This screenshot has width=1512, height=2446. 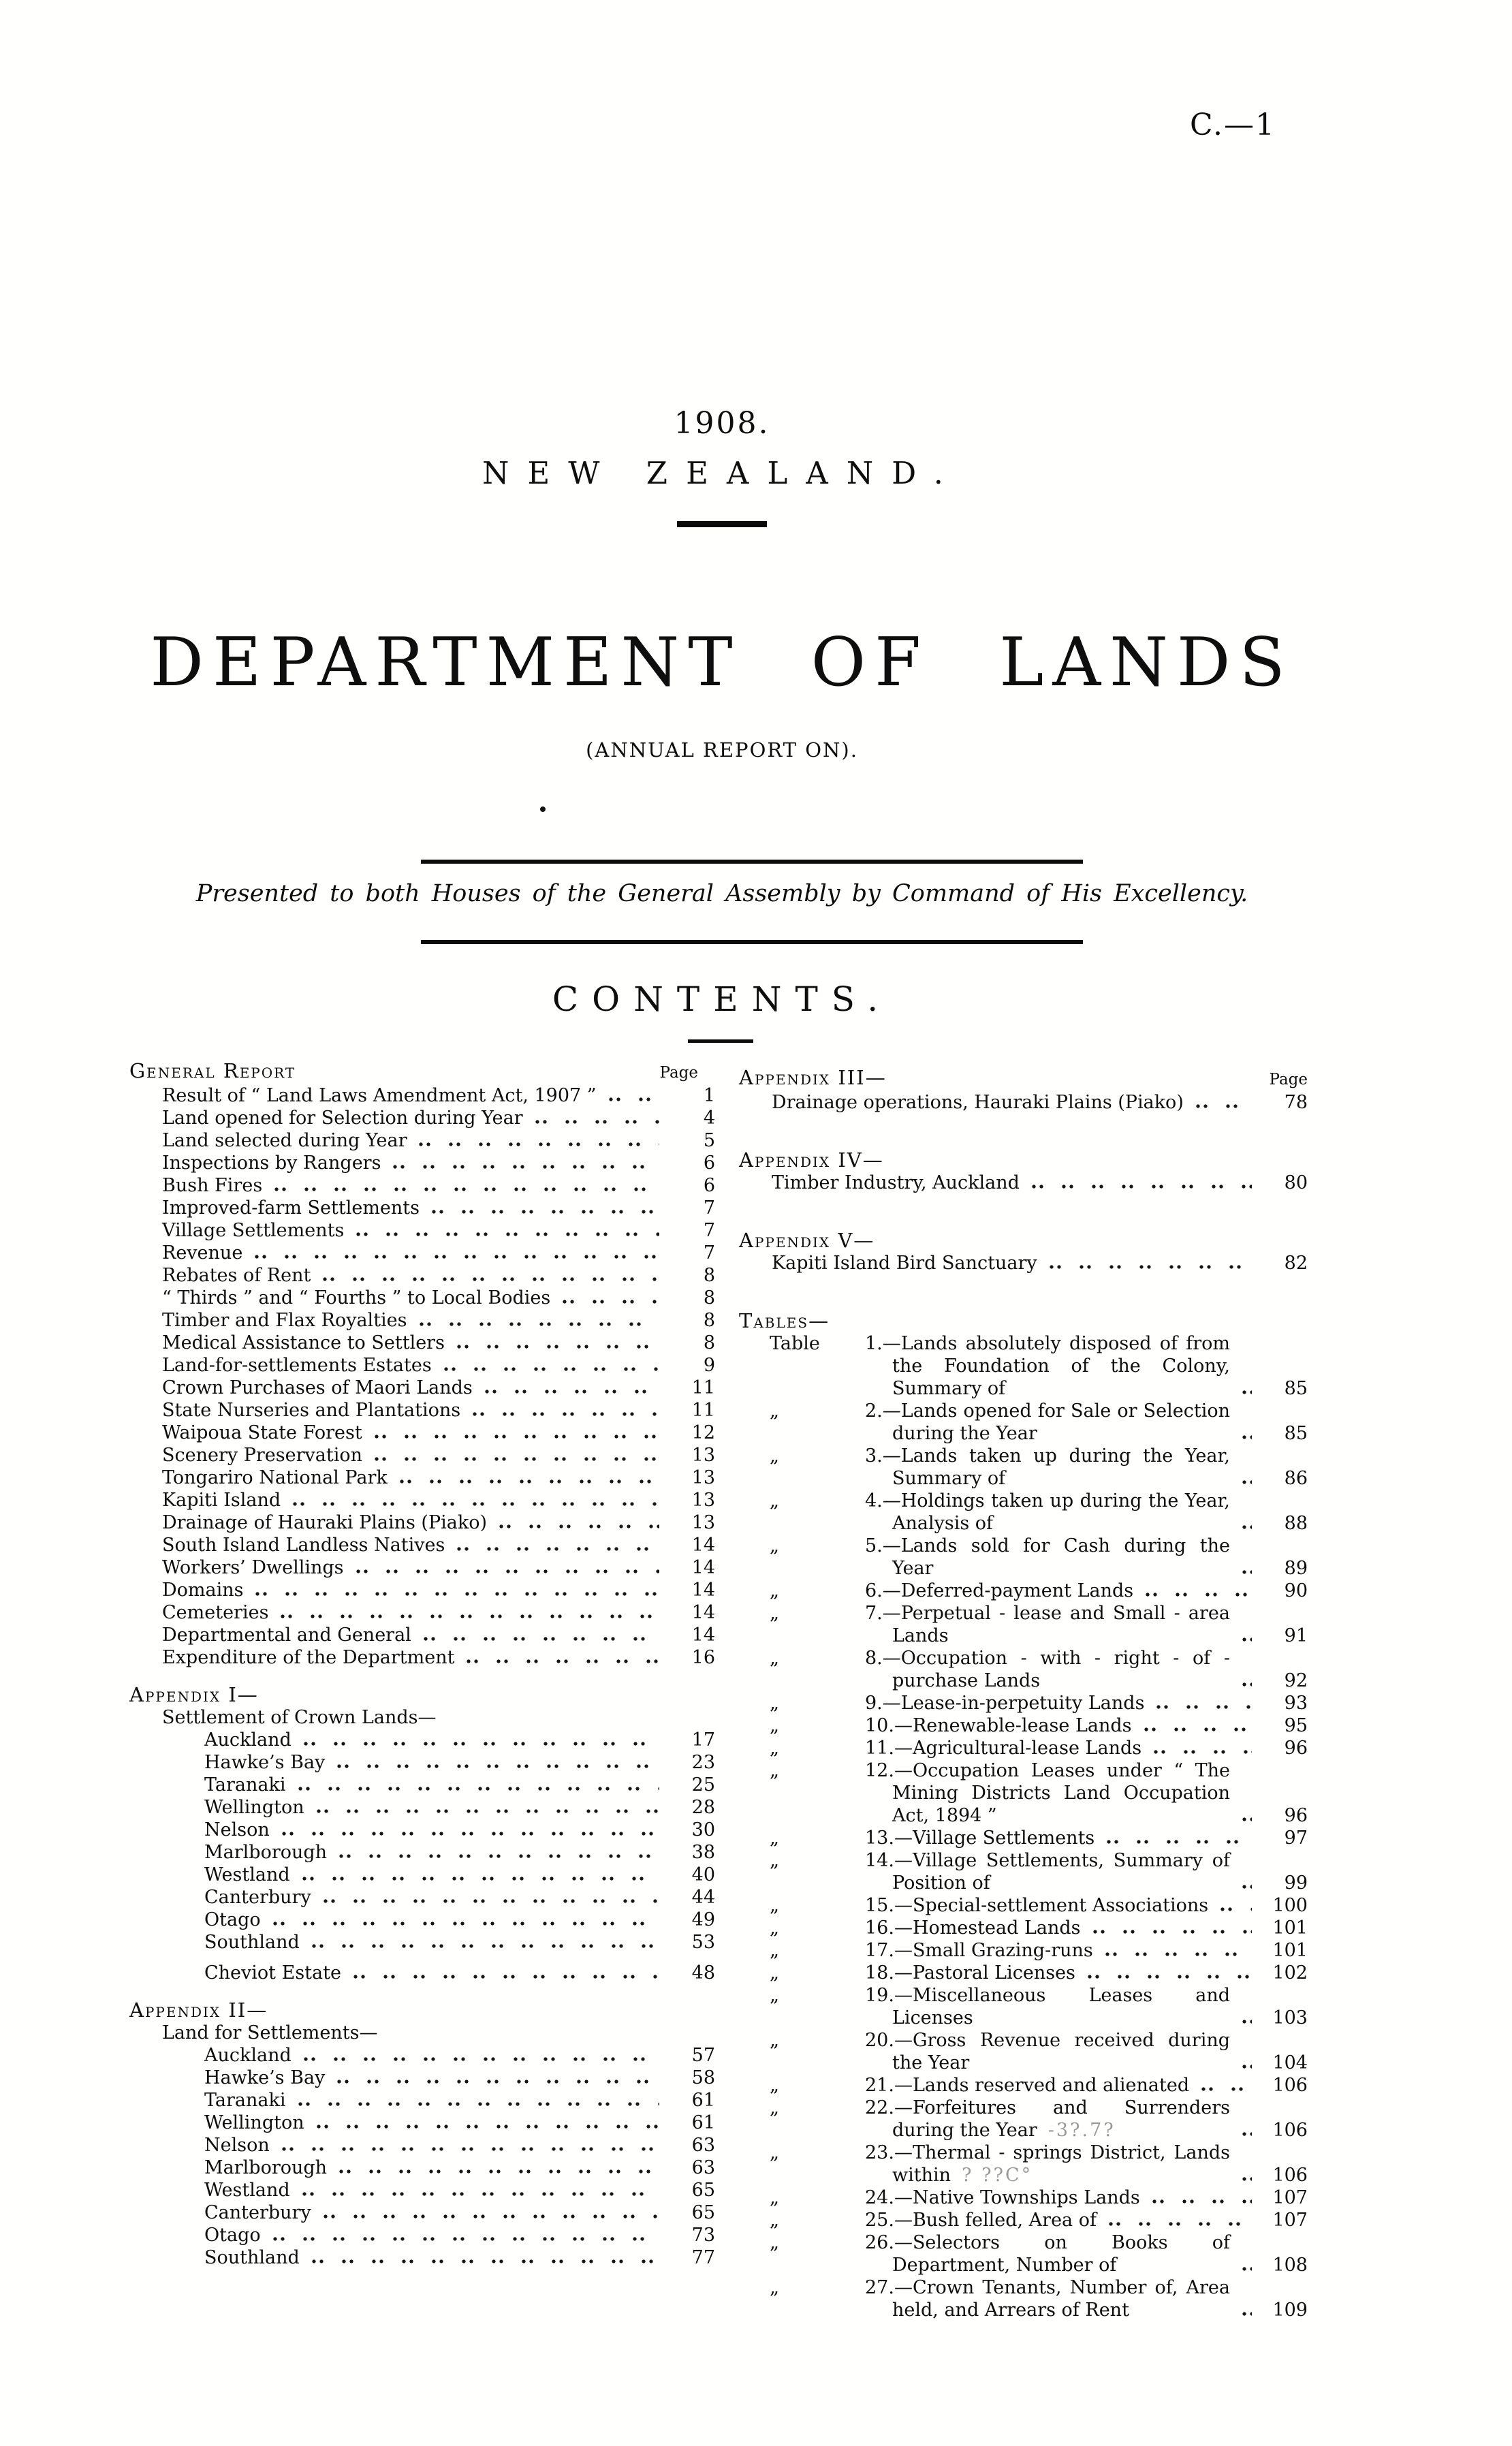 What do you see at coordinates (709, 1320) in the screenshot?
I see `toc-entry-page: 8` at bounding box center [709, 1320].